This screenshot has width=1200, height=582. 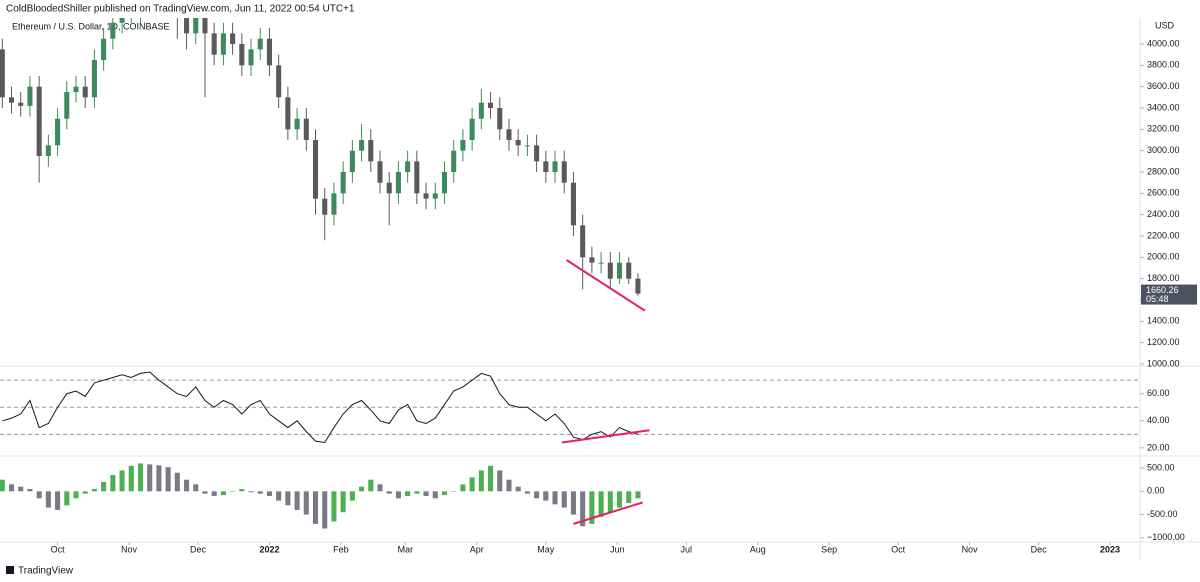 What do you see at coordinates (320, 407) in the screenshot?
I see `rsi-line` at bounding box center [320, 407].